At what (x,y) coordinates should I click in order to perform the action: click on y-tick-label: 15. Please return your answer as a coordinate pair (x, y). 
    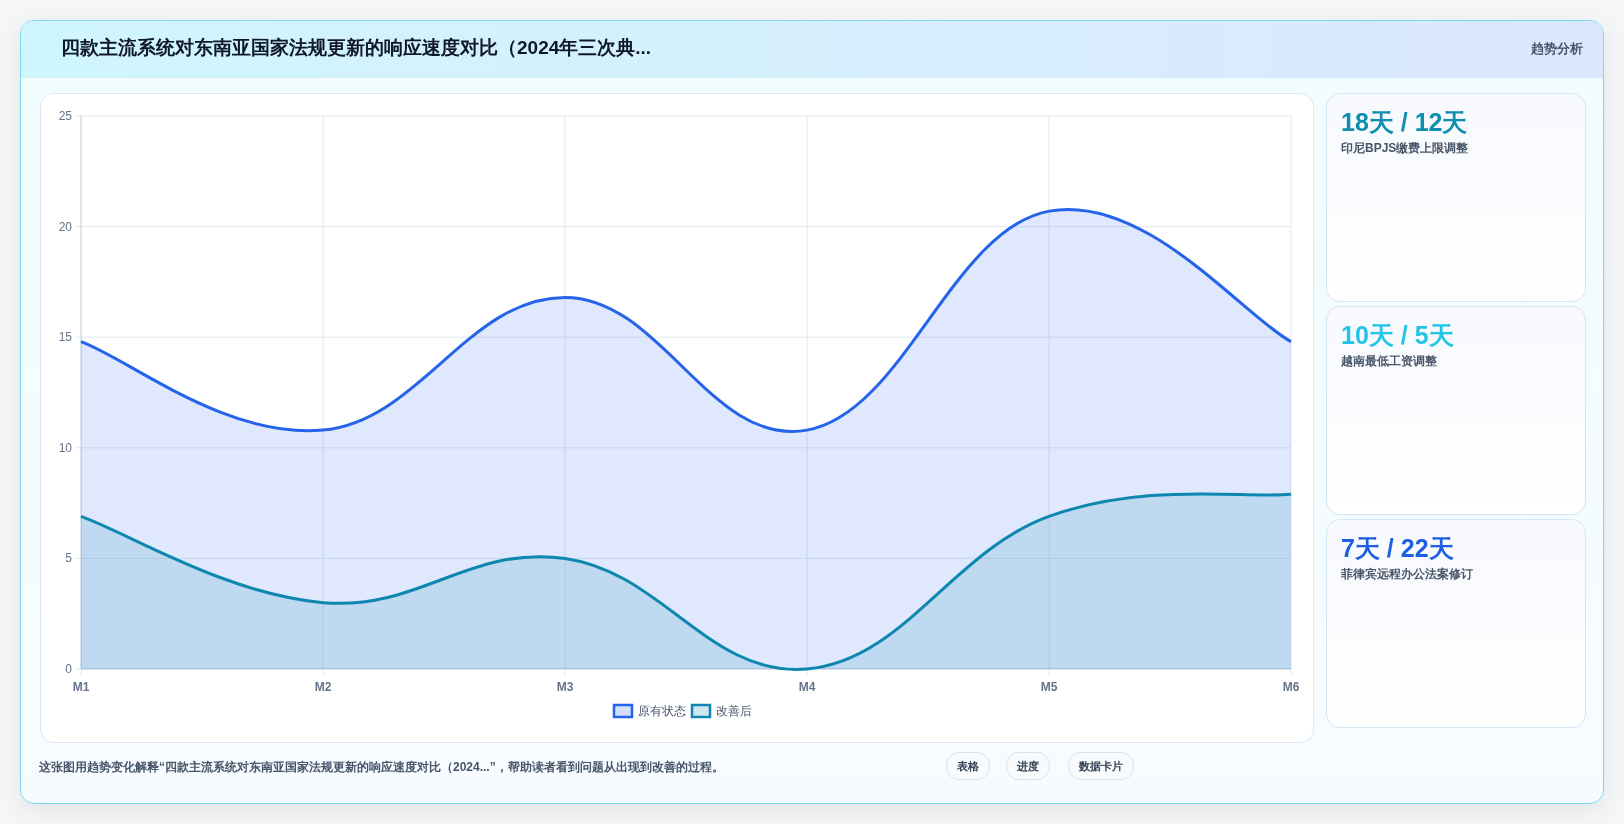
    Looking at the image, I should click on (65, 337).